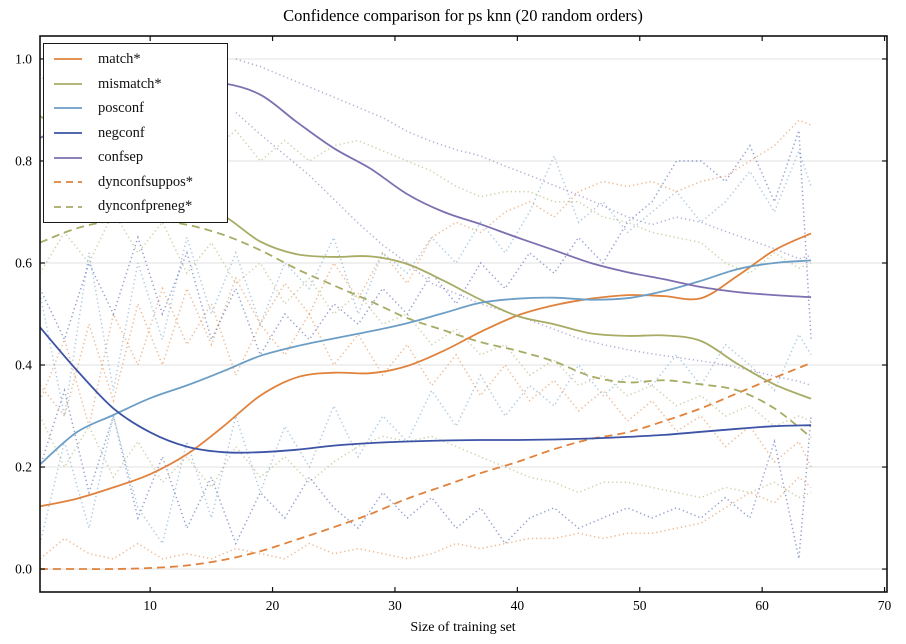 The height and width of the screenshot is (644, 906). I want to click on y-tick-label: 0.8, so click(23, 160).